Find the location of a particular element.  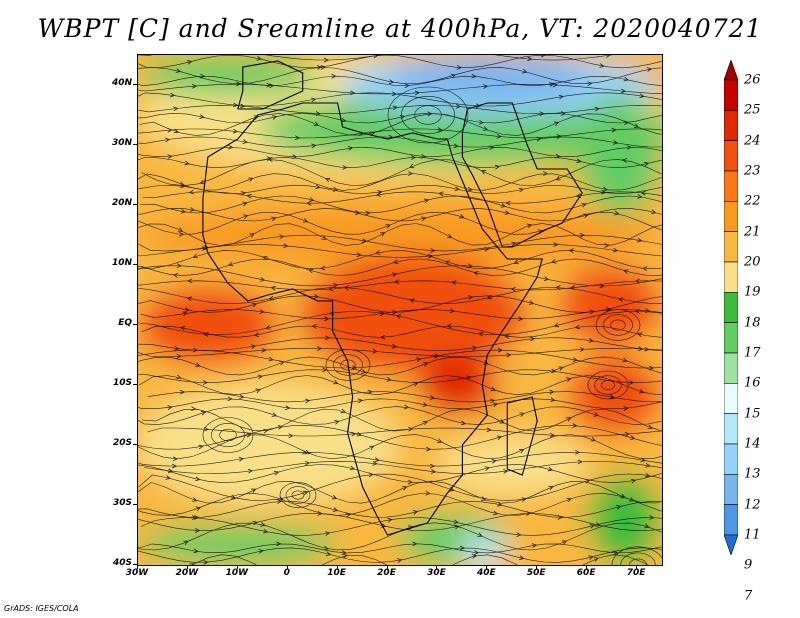

lat-label: 10N is located at coordinates (121, 263).